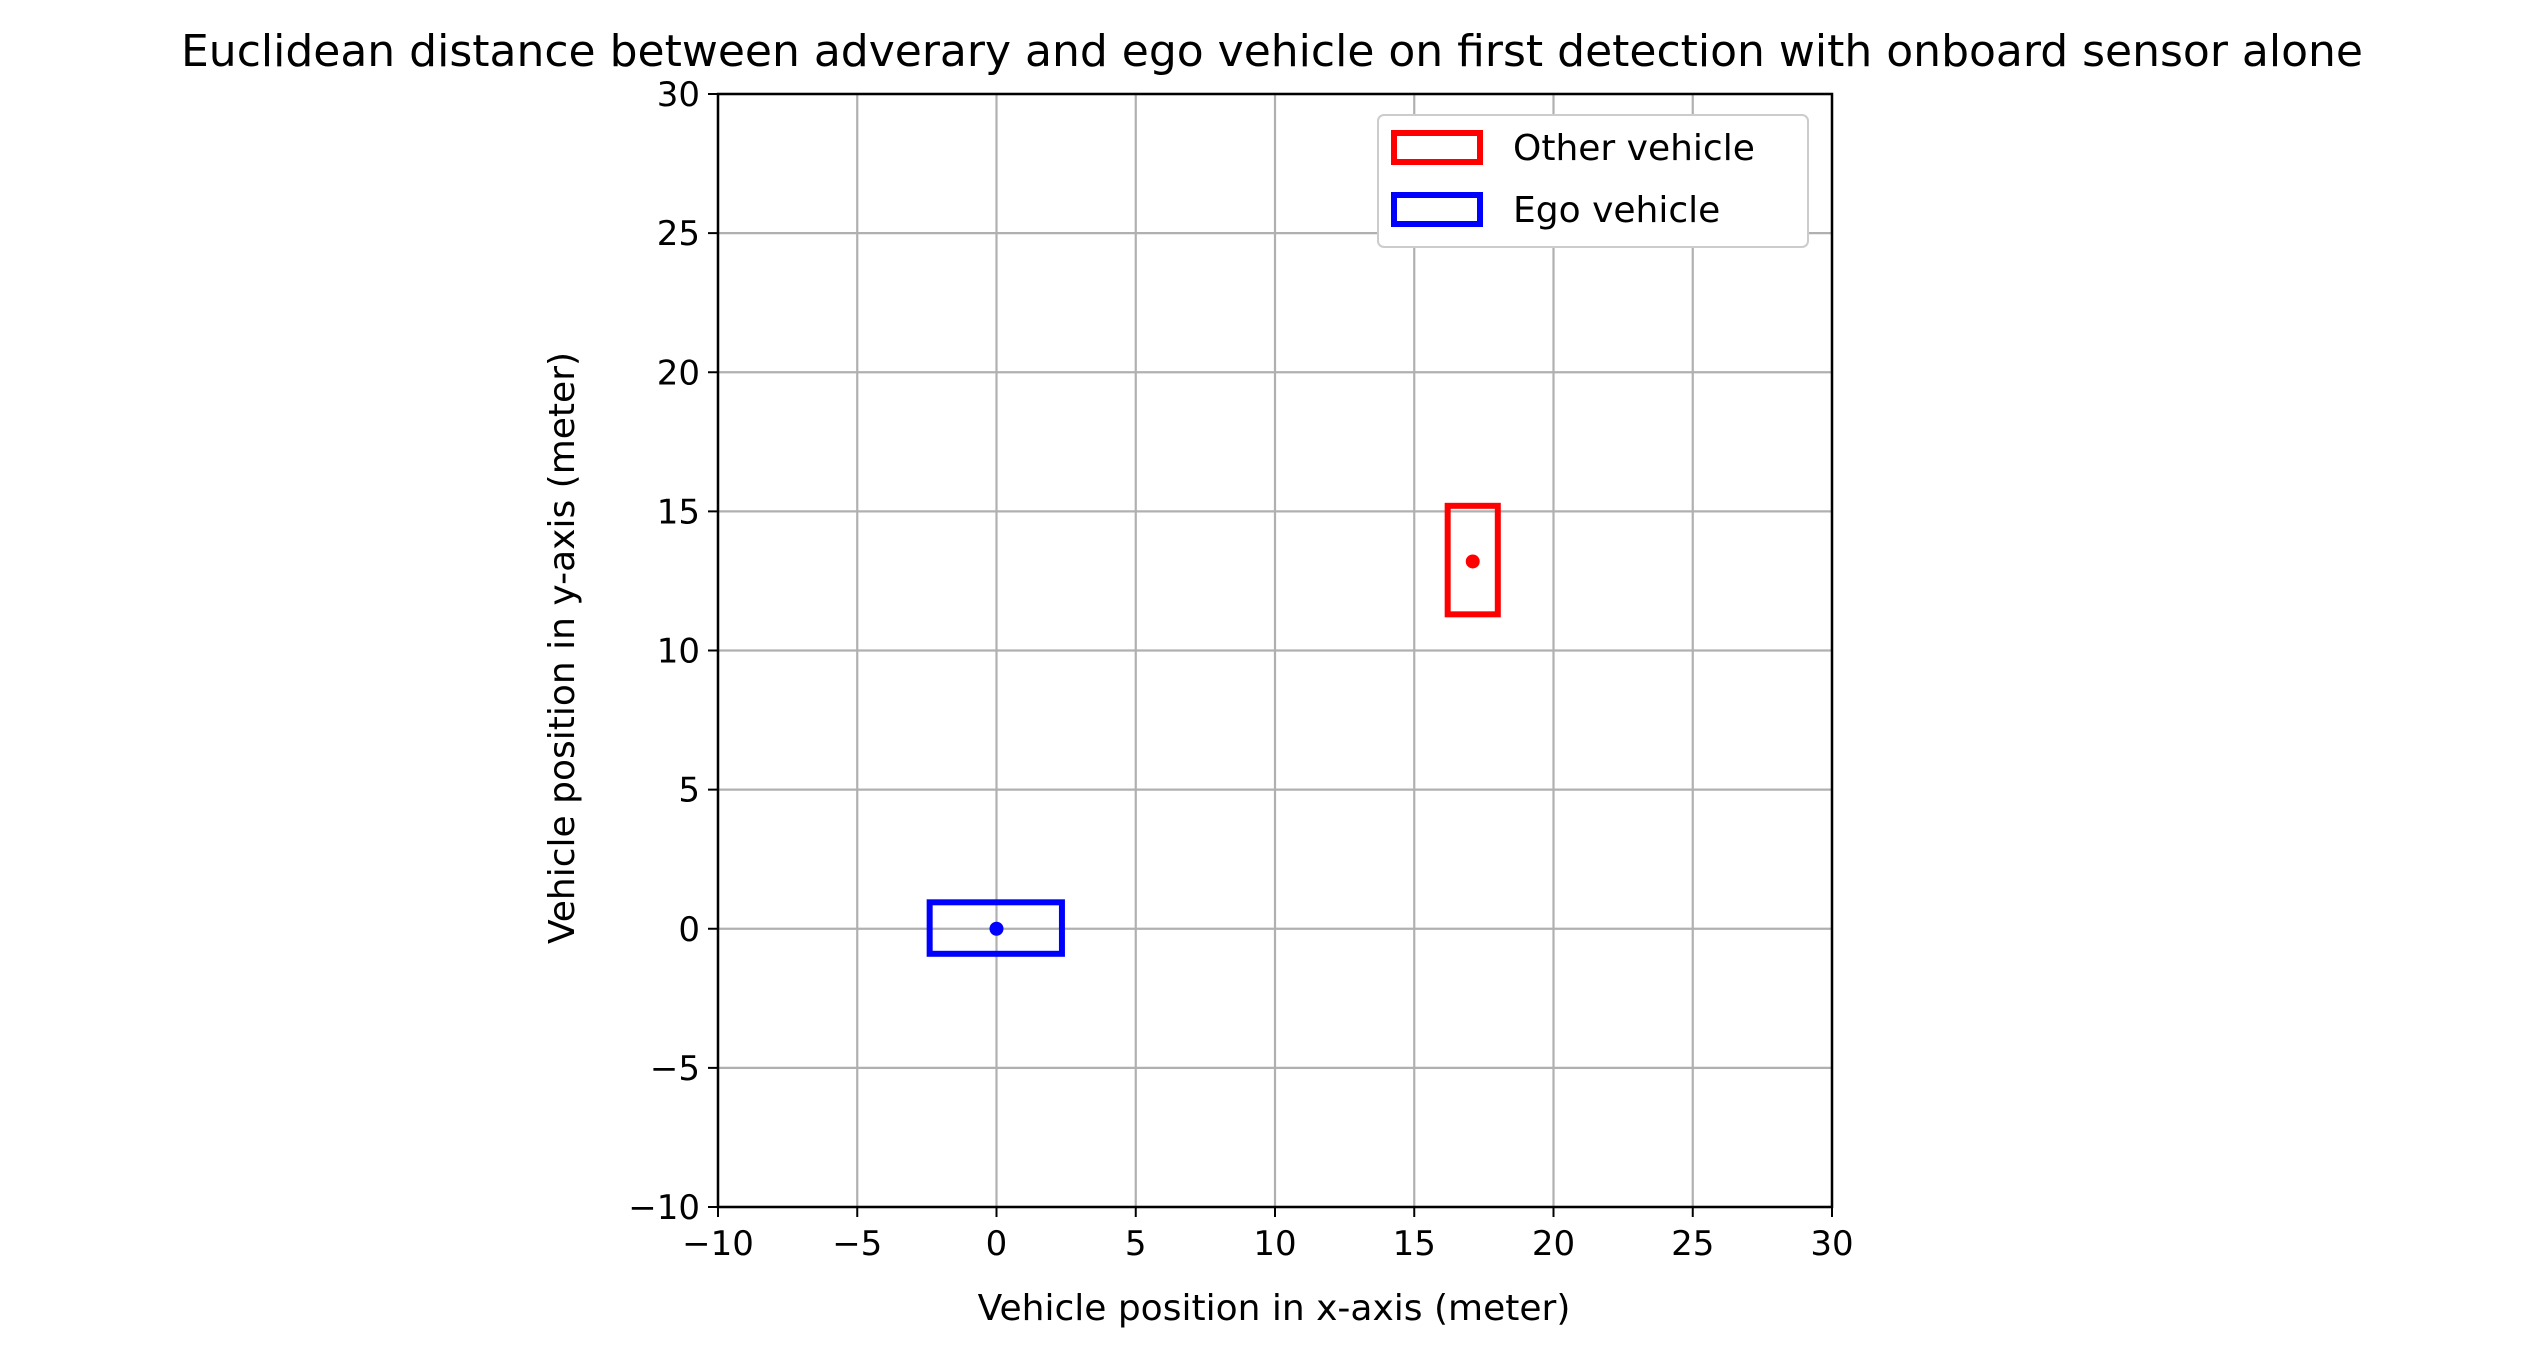  Describe the element at coordinates (1136, 1244) in the screenshot. I see `x-tick-label: 5` at that location.